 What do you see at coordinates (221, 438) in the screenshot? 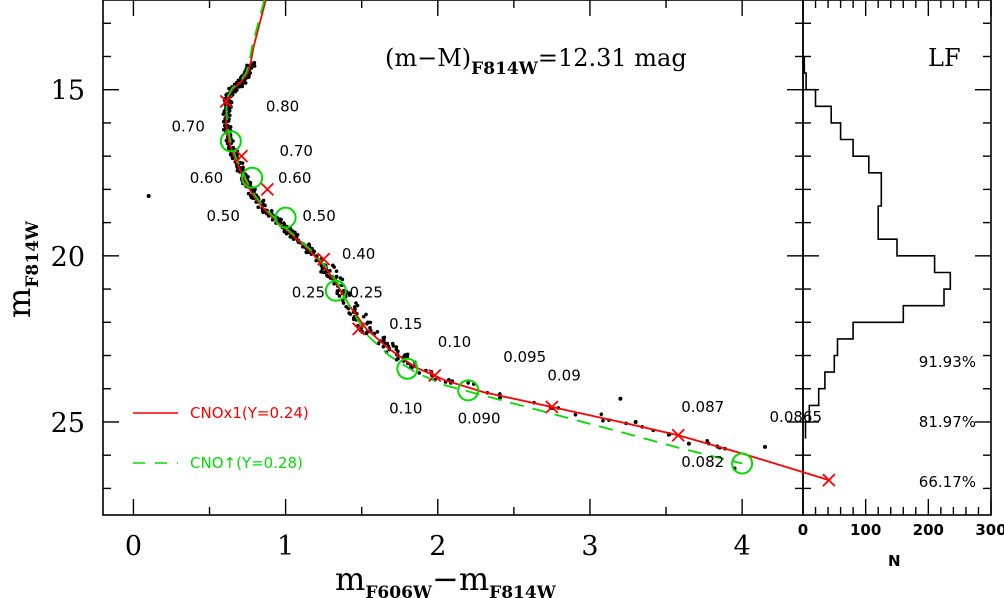
I see `legend: CNOx1(Y=0.24) CNO↑(Y=0.28)` at bounding box center [221, 438].